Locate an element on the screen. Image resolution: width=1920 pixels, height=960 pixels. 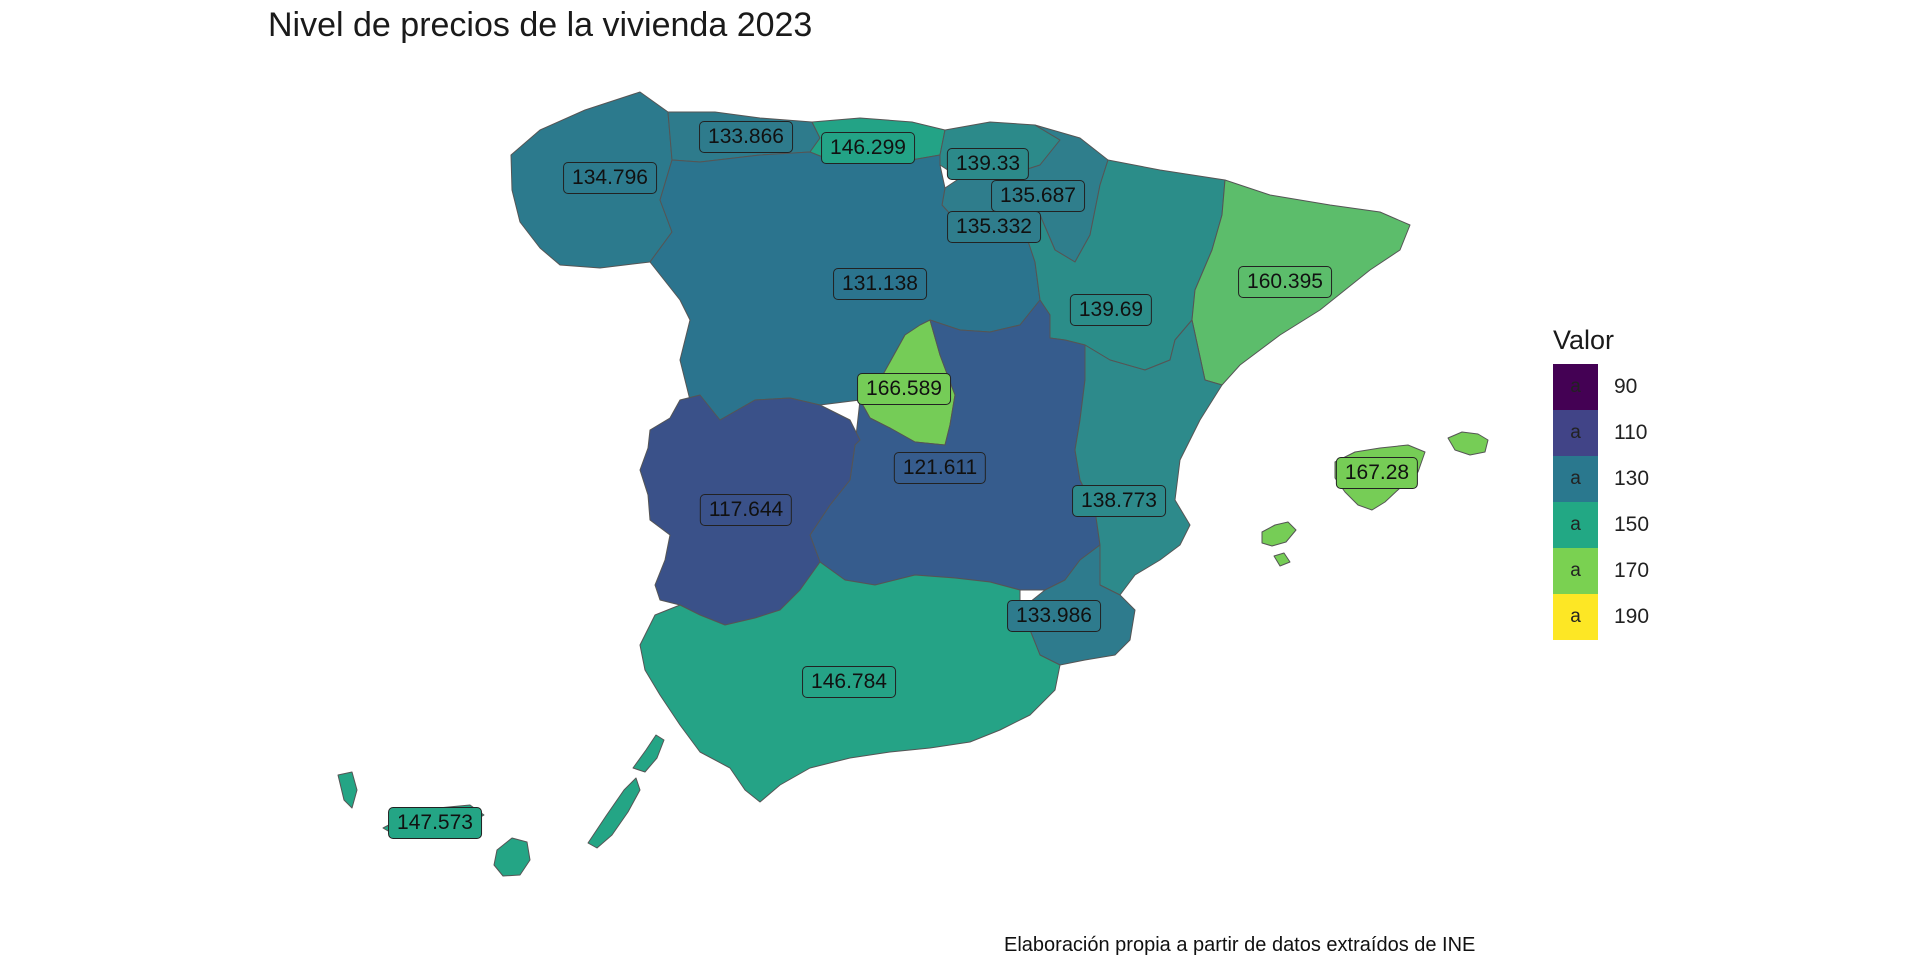
region-label-madrid: 166.589 is located at coordinates (904, 389).